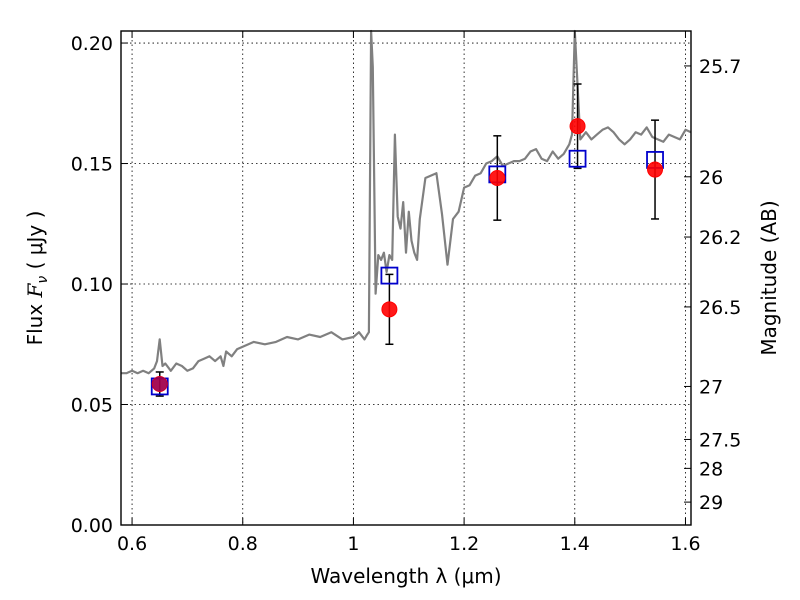 This screenshot has height=600, width=800. I want to click on magnitude-tick-label: 26.5, so click(720, 308).